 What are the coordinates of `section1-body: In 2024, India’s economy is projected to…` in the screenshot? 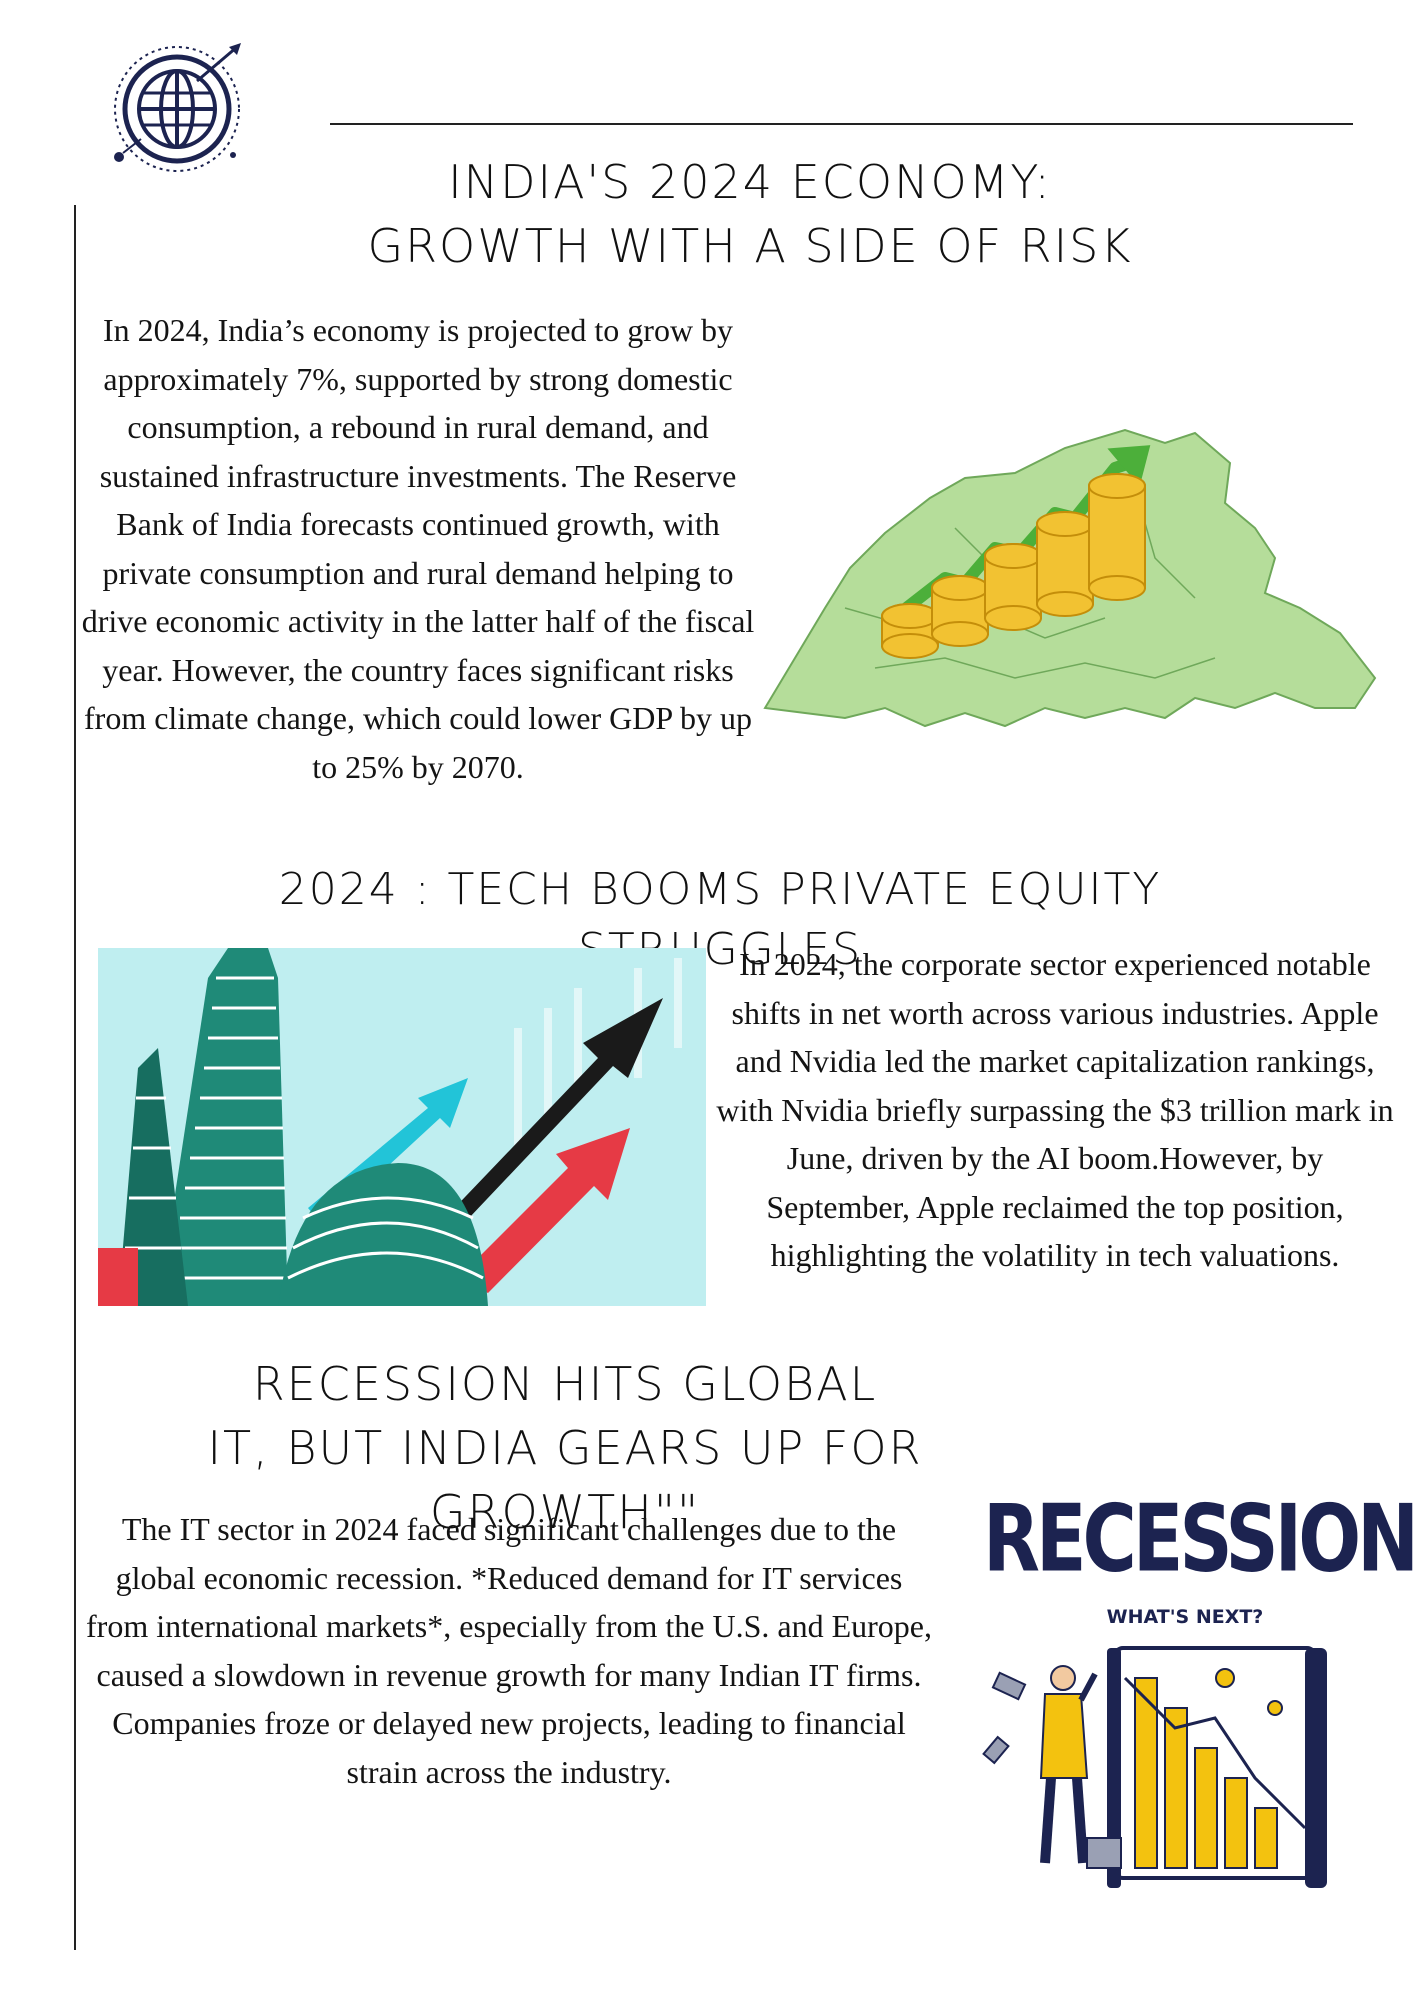 It's located at (418, 548).